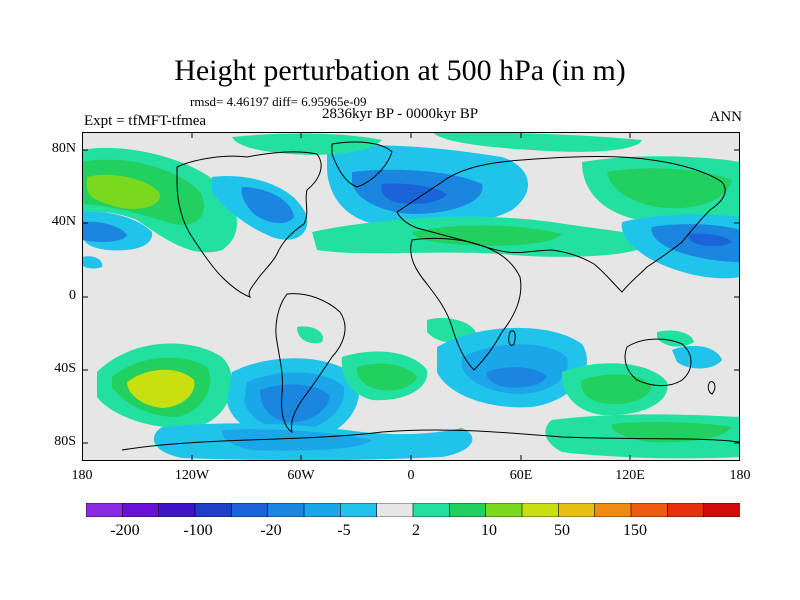  I want to click on continent-north-america, so click(249, 224).